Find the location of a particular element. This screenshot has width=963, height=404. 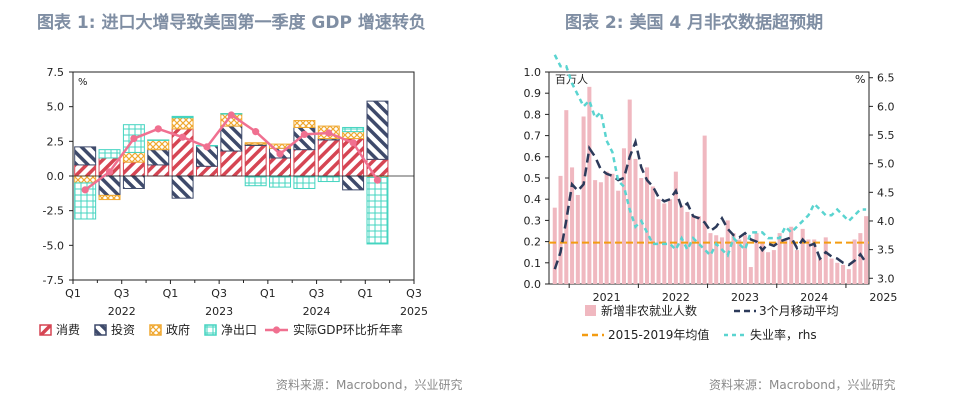

gdp-point-2022Q3 is located at coordinates (134, 138).